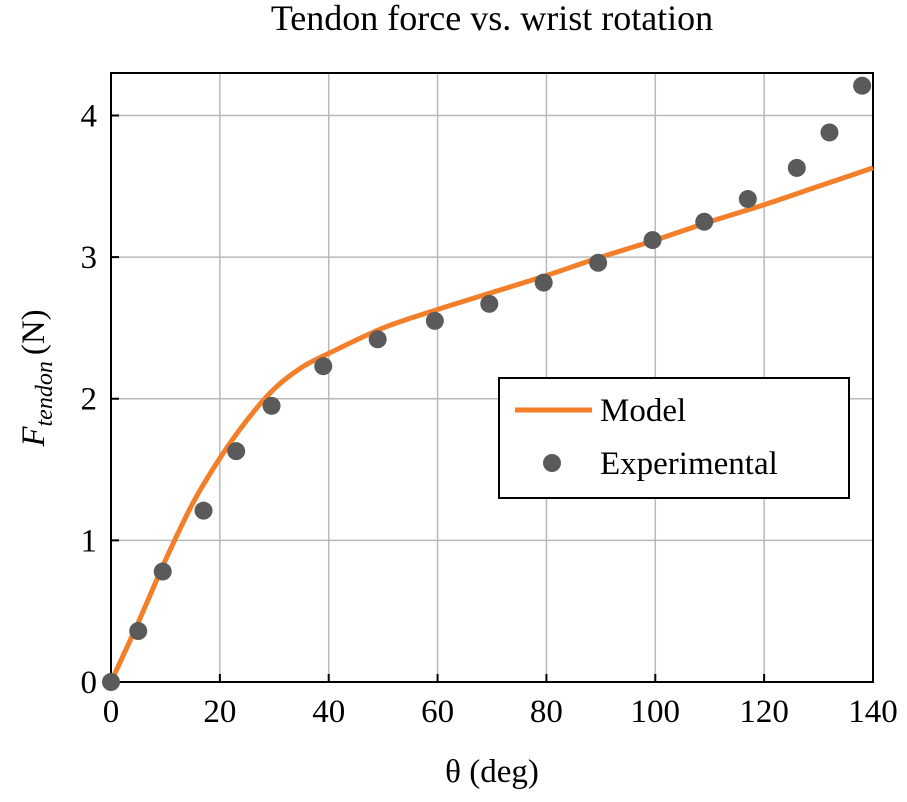  I want to click on x-tick-label: 60, so click(437, 712).